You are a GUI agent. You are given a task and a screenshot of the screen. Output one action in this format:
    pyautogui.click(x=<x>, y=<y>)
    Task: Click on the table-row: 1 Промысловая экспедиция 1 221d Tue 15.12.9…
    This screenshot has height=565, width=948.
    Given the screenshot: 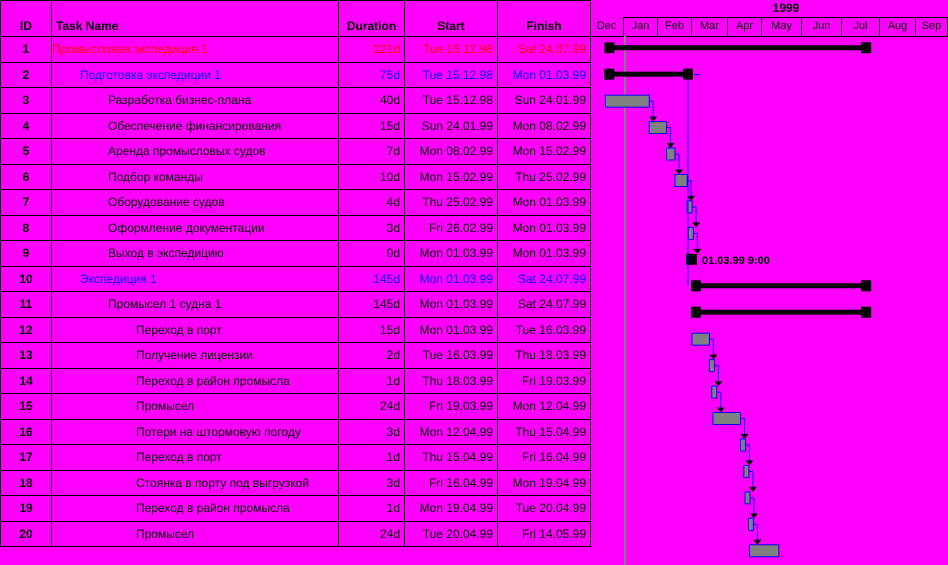 What is the action you would take?
    pyautogui.click(x=295, y=49)
    